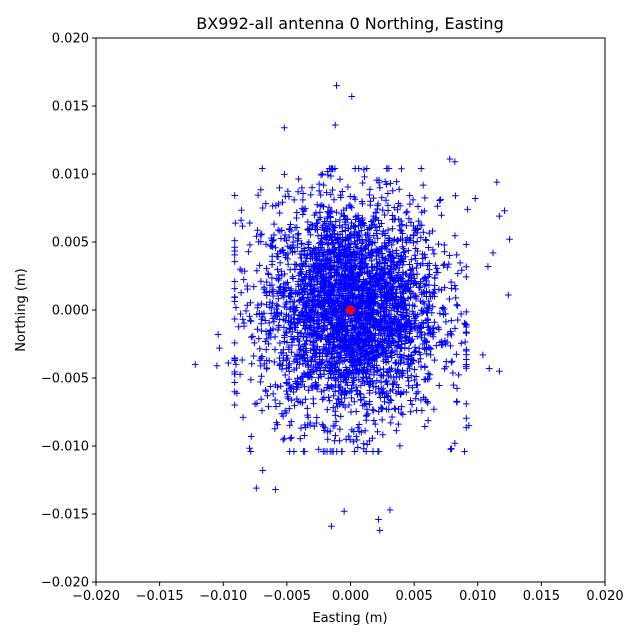  I want to click on x-tick-label: 0.020, so click(604, 596).